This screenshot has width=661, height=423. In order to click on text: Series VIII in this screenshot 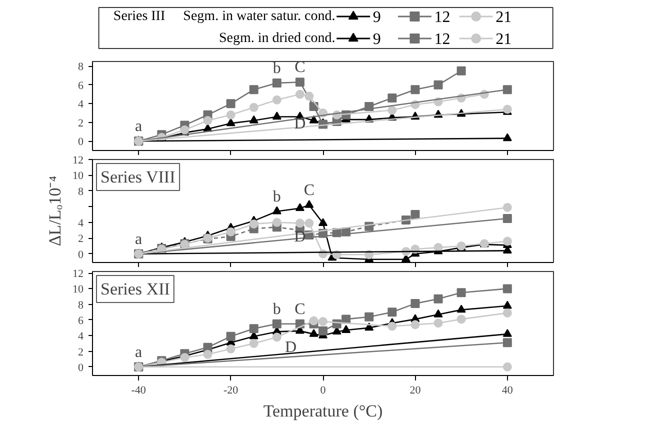, I will do `click(138, 177)`.